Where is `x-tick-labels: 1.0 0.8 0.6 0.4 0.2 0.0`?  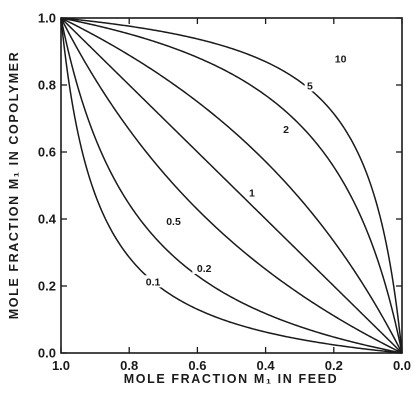 x-tick-labels: 1.0 0.8 0.6 0.4 0.2 0.0 is located at coordinates (231, 365).